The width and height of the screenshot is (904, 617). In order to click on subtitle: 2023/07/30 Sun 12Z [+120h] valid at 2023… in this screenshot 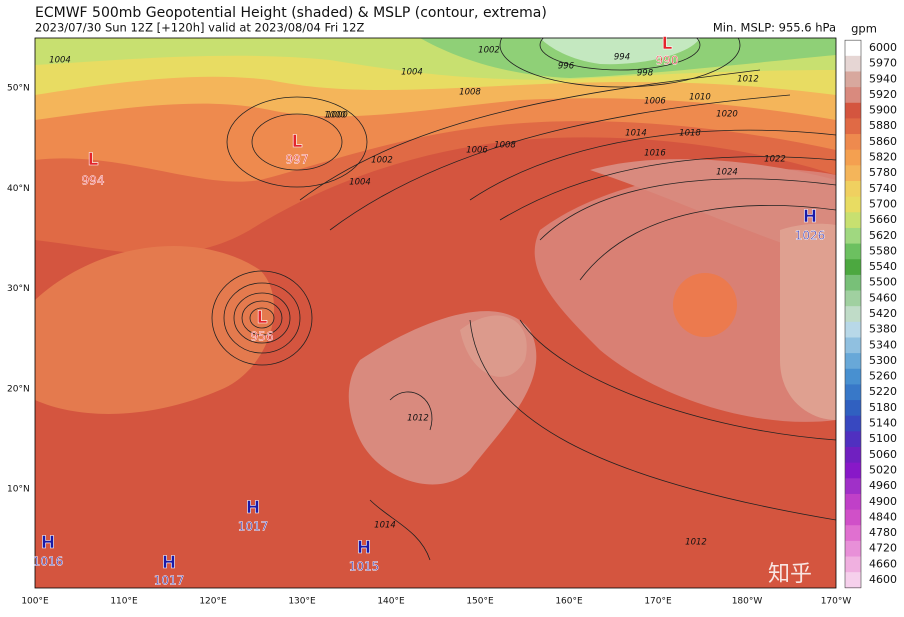, I will do `click(199, 28)`.